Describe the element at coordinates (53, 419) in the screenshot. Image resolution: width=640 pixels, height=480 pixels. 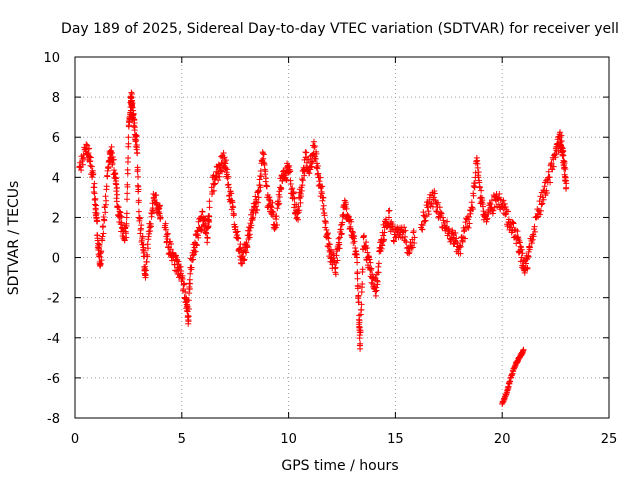
I see `y-tick-label: -8` at that location.